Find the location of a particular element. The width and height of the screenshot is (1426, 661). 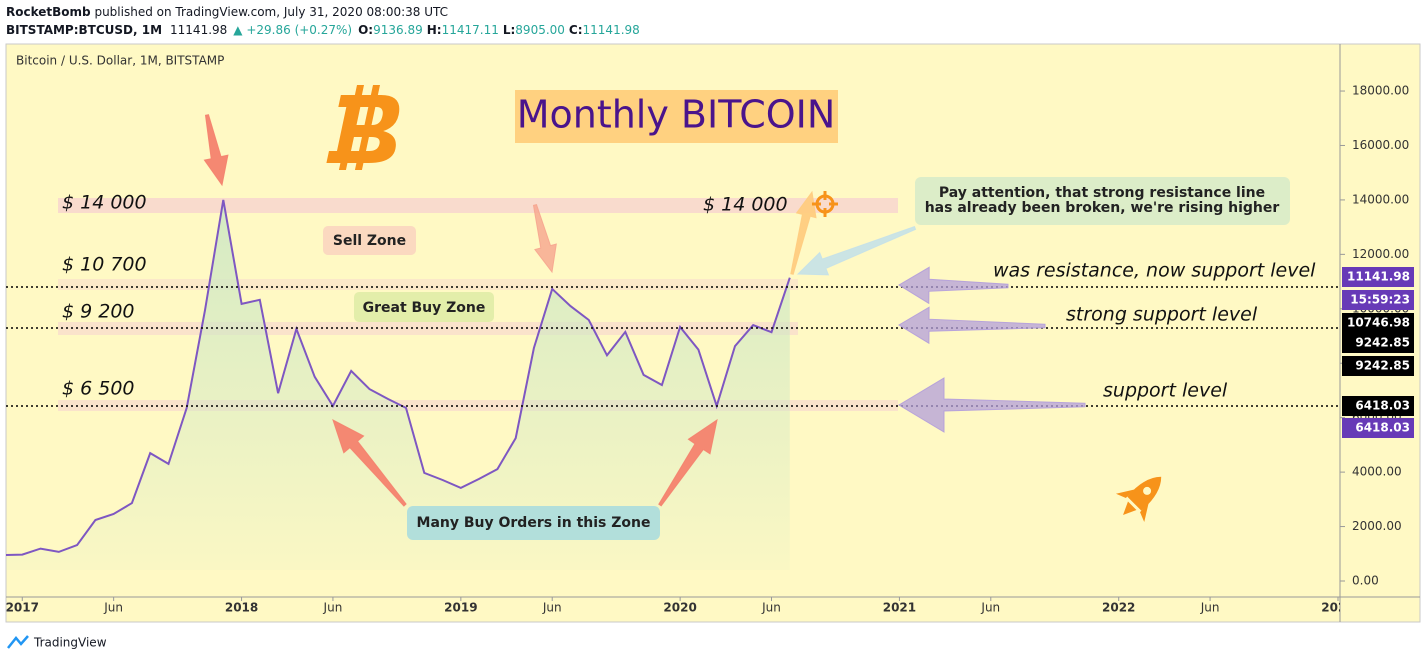

bitcoin-logo is located at coordinates (363, 127).